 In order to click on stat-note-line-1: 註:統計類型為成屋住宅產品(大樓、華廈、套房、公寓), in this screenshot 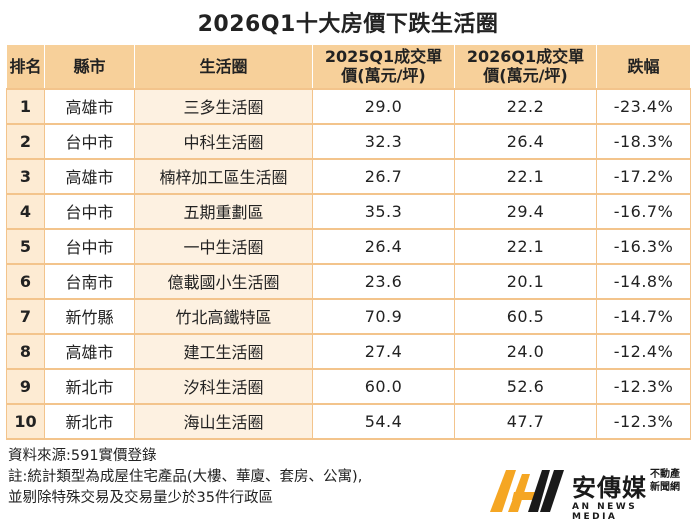, I will do `click(185, 477)`.